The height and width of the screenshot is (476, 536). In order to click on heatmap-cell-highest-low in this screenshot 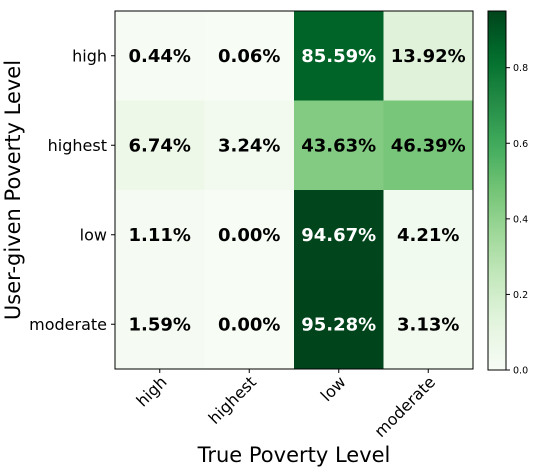, I will do `click(339, 145)`.